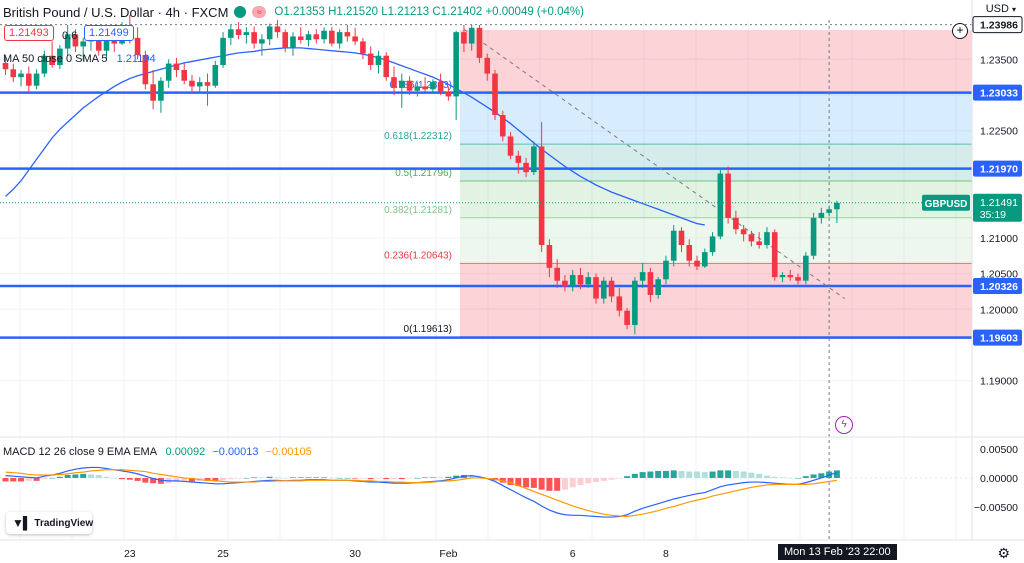 The height and width of the screenshot is (563, 1024). Describe the element at coordinates (405, 12) in the screenshot. I see `low-value: L1.21213` at that location.